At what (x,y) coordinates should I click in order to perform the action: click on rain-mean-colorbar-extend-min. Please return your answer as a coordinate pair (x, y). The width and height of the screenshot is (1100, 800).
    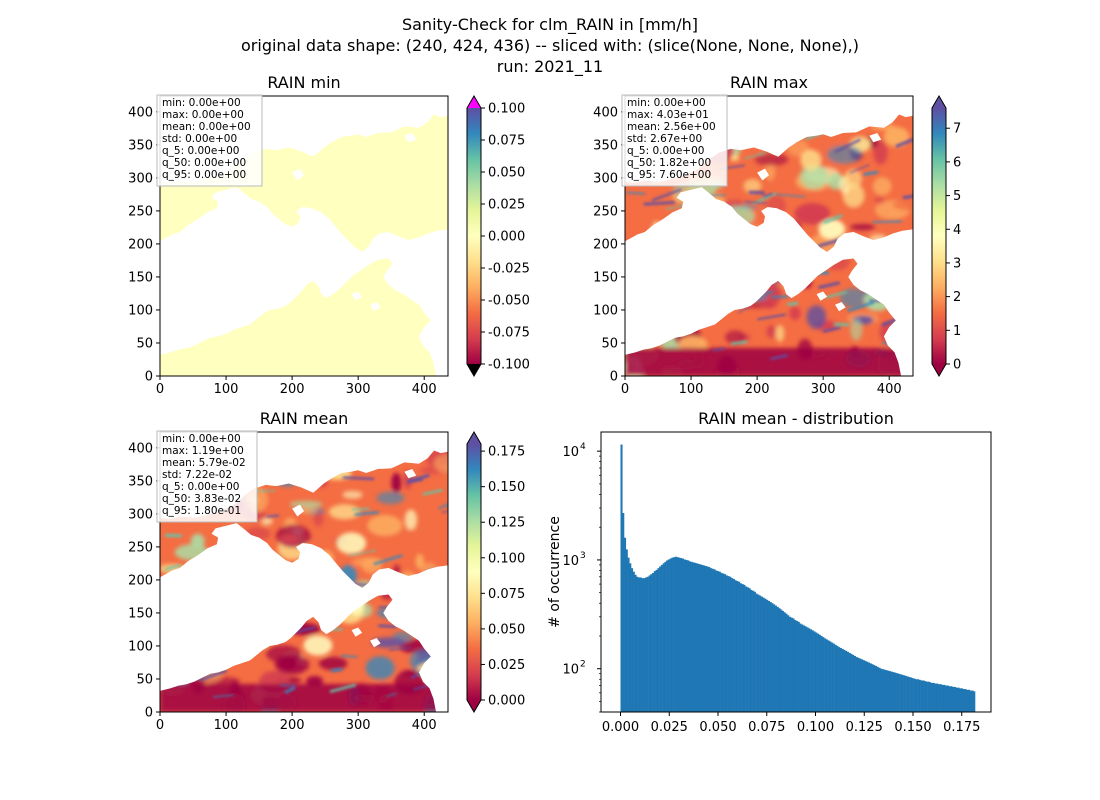
    Looking at the image, I should click on (474, 706).